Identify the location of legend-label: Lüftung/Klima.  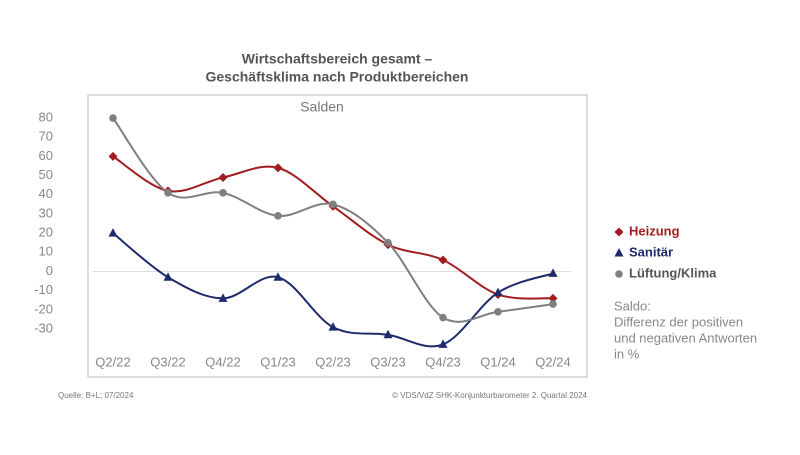
(673, 272).